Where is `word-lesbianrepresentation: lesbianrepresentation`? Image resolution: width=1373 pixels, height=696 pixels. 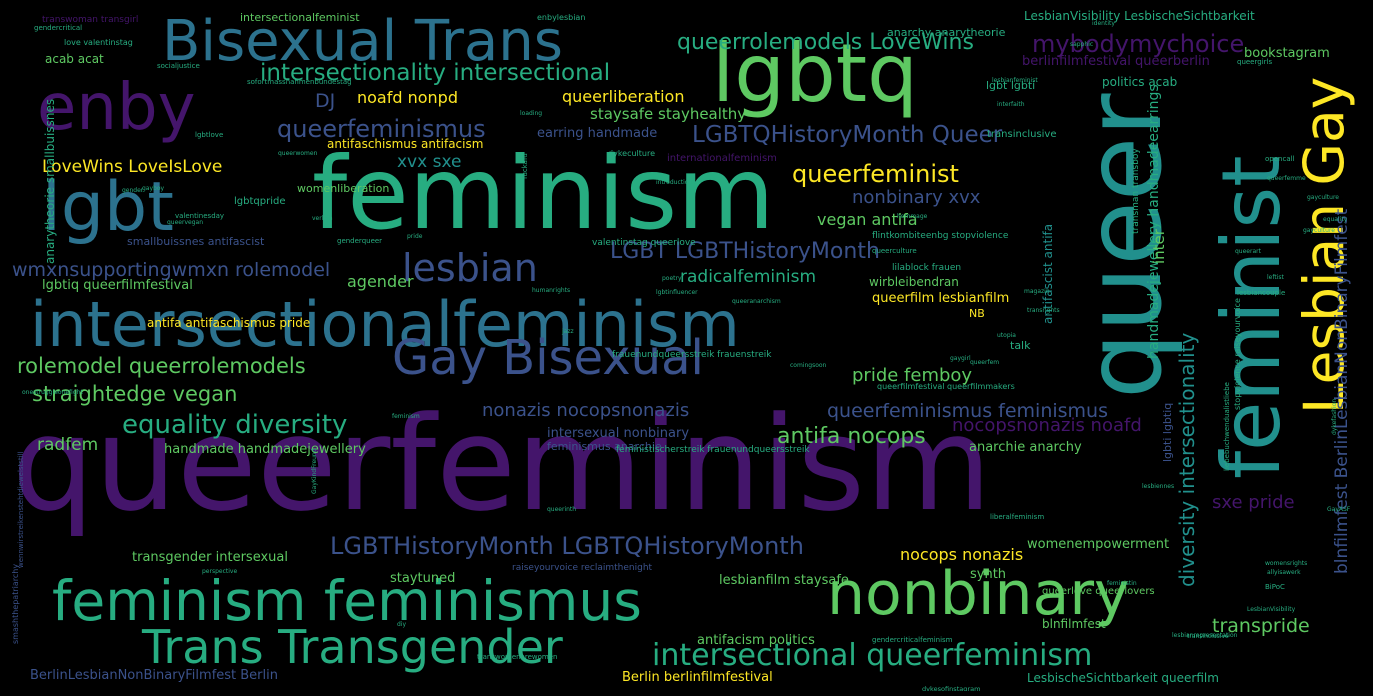
word-lesbianrepresentation: lesbianrepresentation is located at coordinates (1205, 635).